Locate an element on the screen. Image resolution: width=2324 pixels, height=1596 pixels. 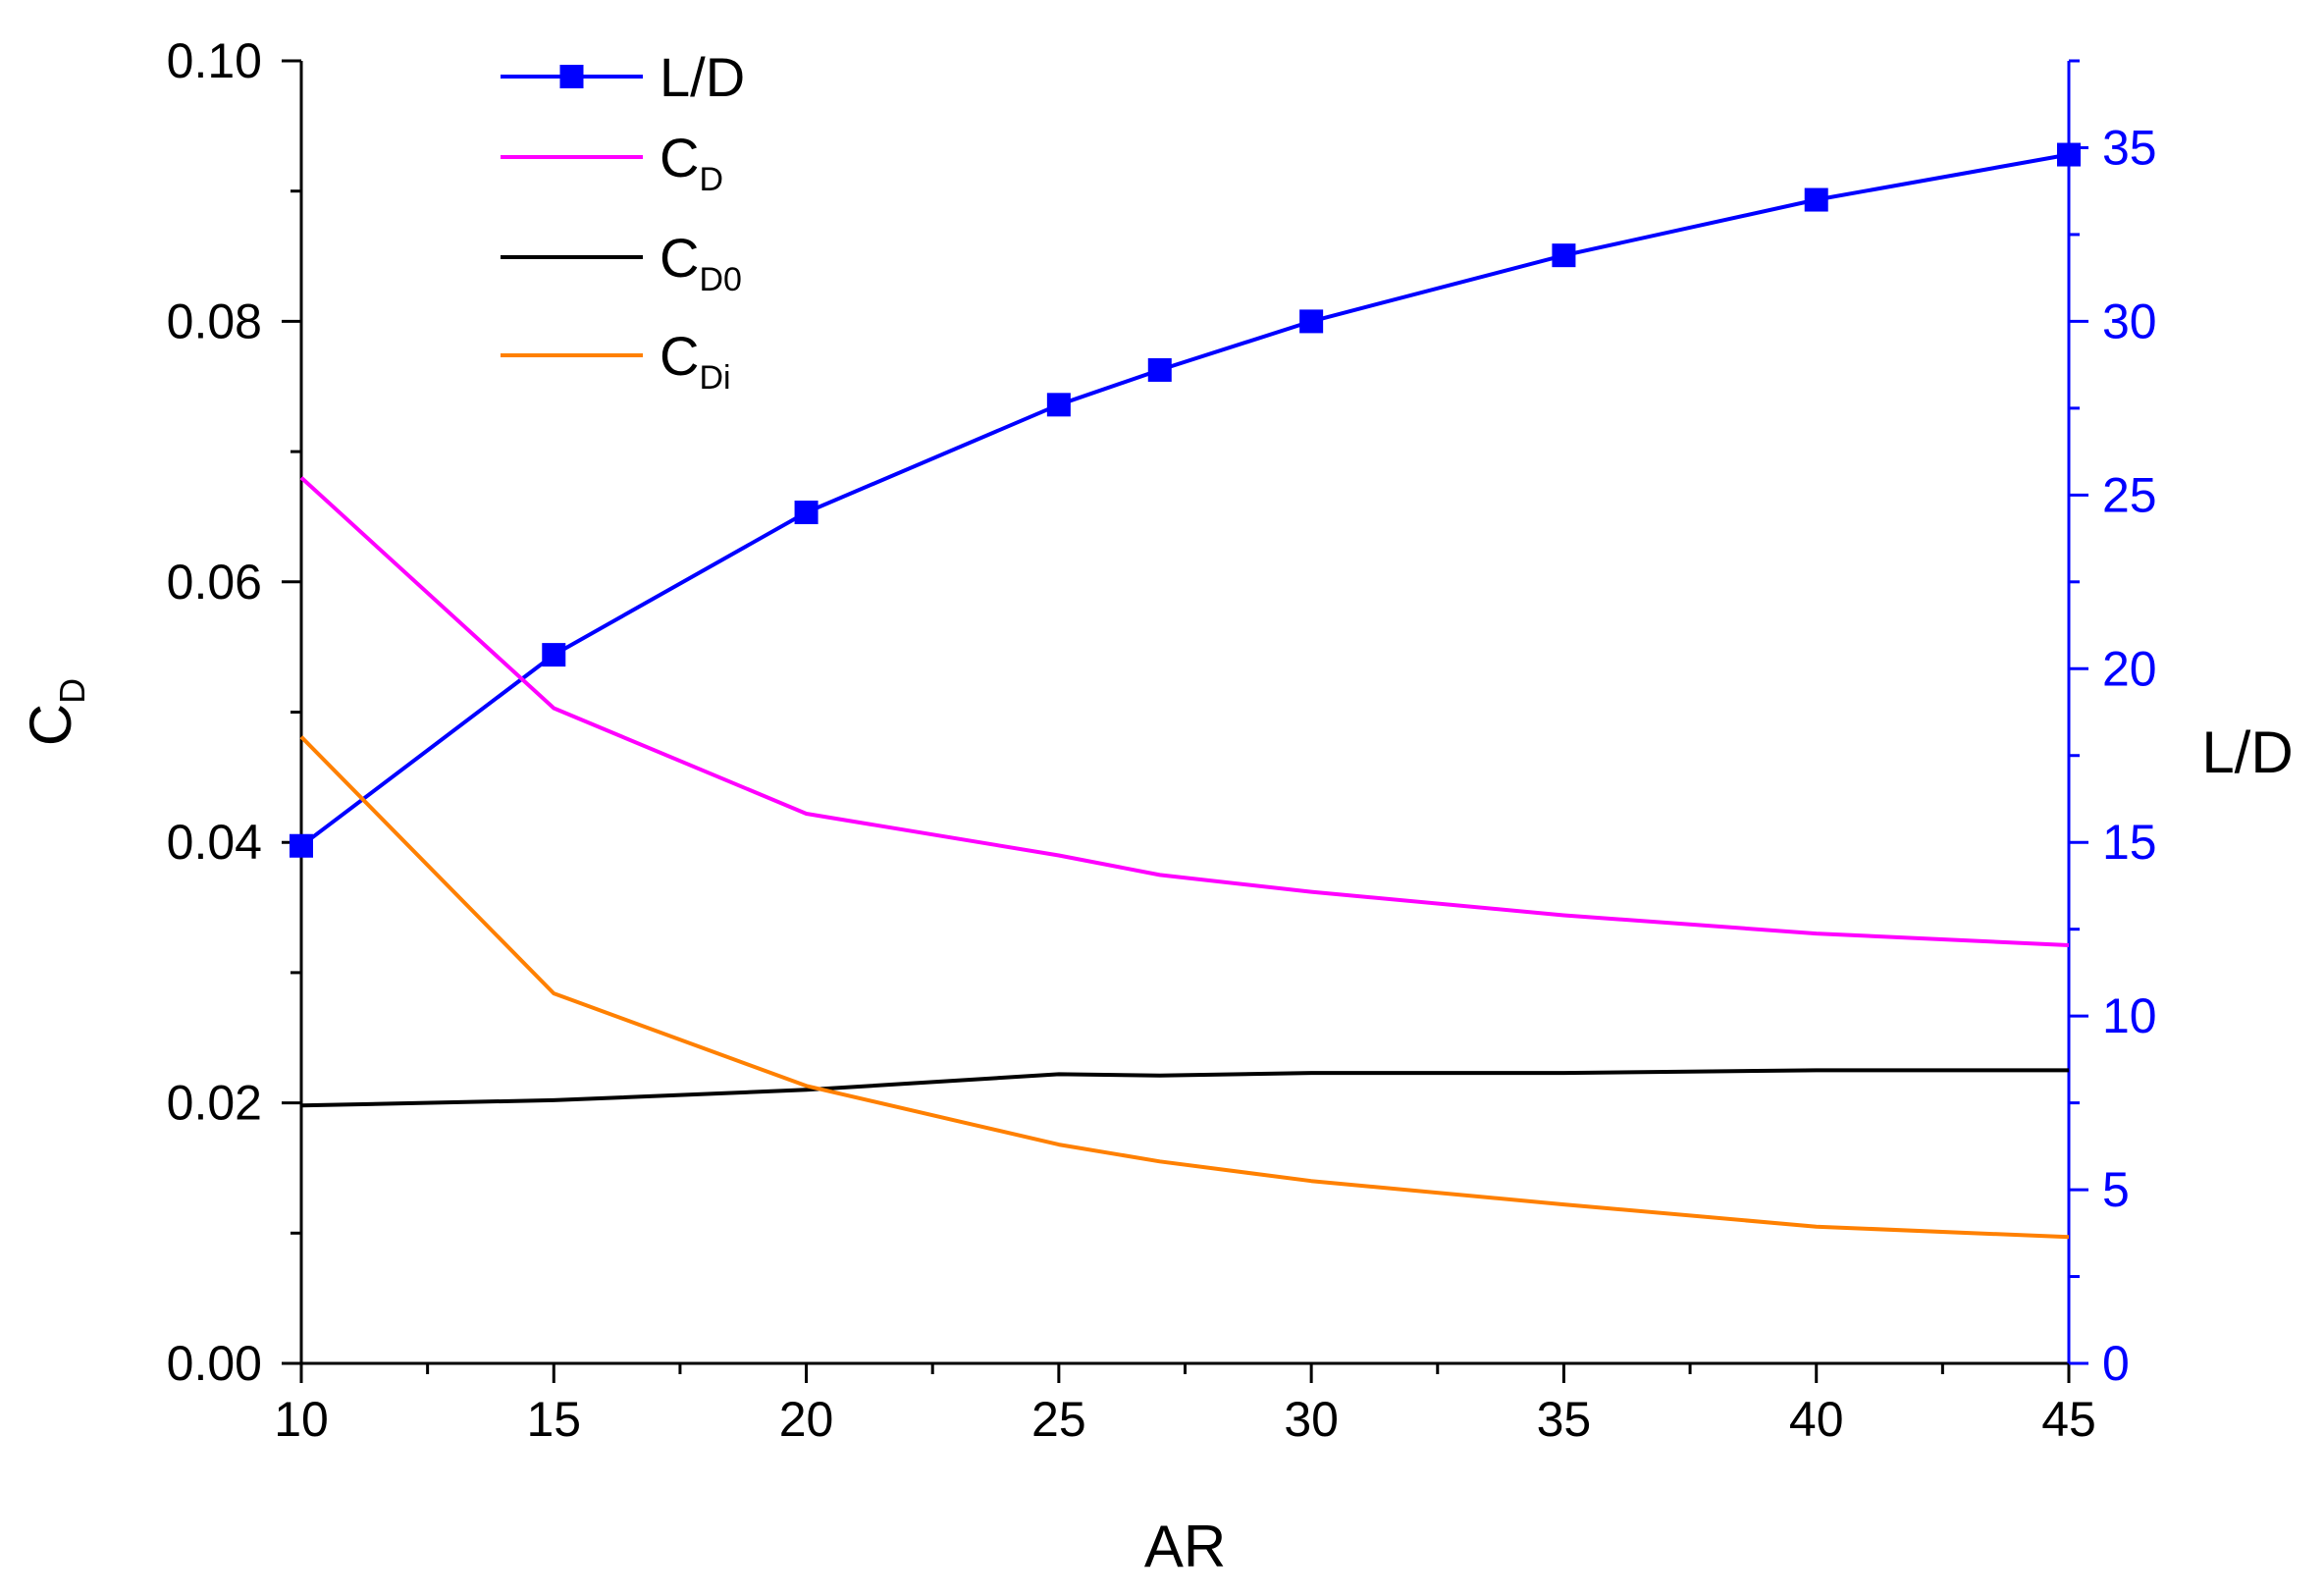
legend-label-c-d: CD is located at coordinates (692, 162).